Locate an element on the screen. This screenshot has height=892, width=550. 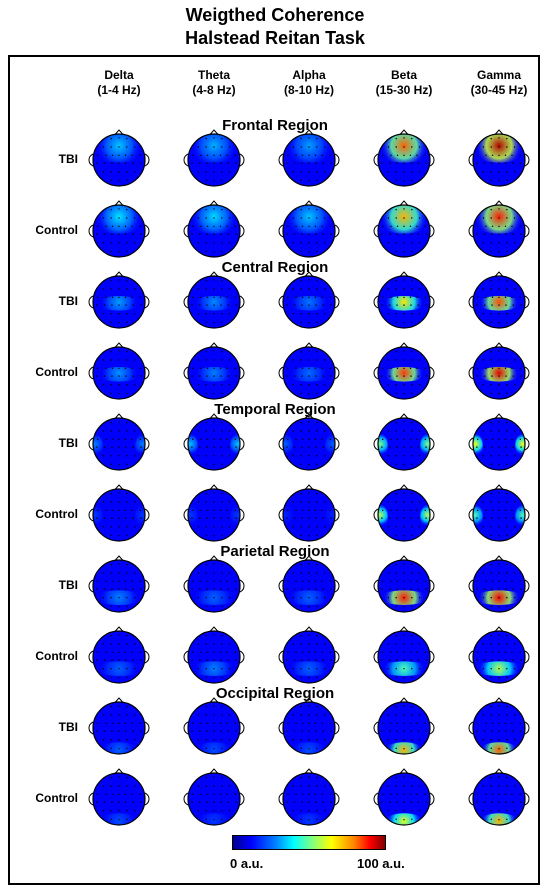
row-label-control: Control is located at coordinates (56, 798).